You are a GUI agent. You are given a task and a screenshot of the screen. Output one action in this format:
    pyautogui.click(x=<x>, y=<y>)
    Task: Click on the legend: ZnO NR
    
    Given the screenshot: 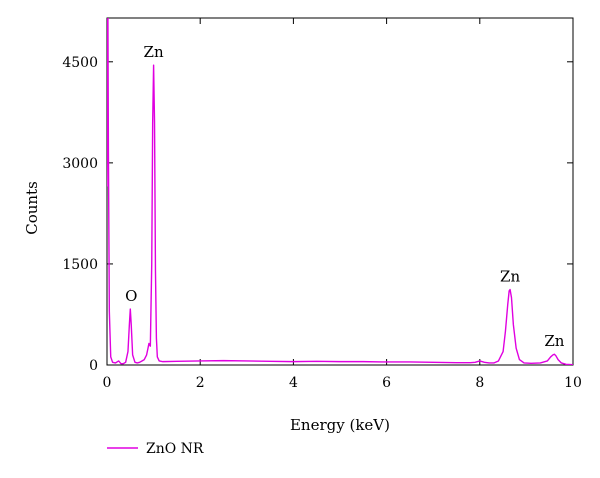 What is the action you would take?
    pyautogui.click(x=155, y=449)
    